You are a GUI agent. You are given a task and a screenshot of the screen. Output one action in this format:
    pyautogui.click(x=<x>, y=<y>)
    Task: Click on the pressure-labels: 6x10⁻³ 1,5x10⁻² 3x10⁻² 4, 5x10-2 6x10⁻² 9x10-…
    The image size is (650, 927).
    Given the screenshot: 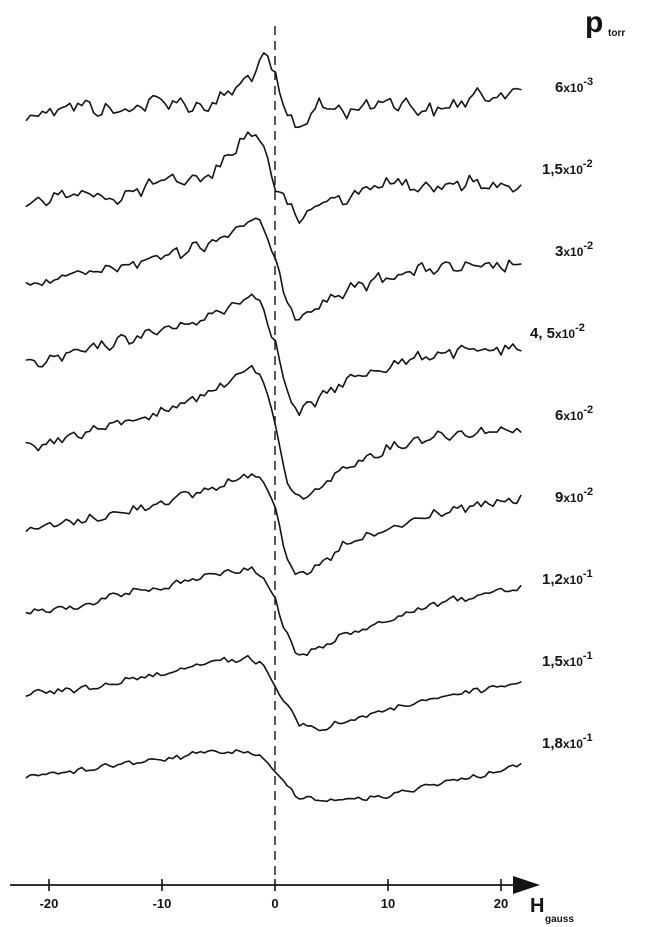 What is the action you would take?
    pyautogui.click(x=561, y=414)
    